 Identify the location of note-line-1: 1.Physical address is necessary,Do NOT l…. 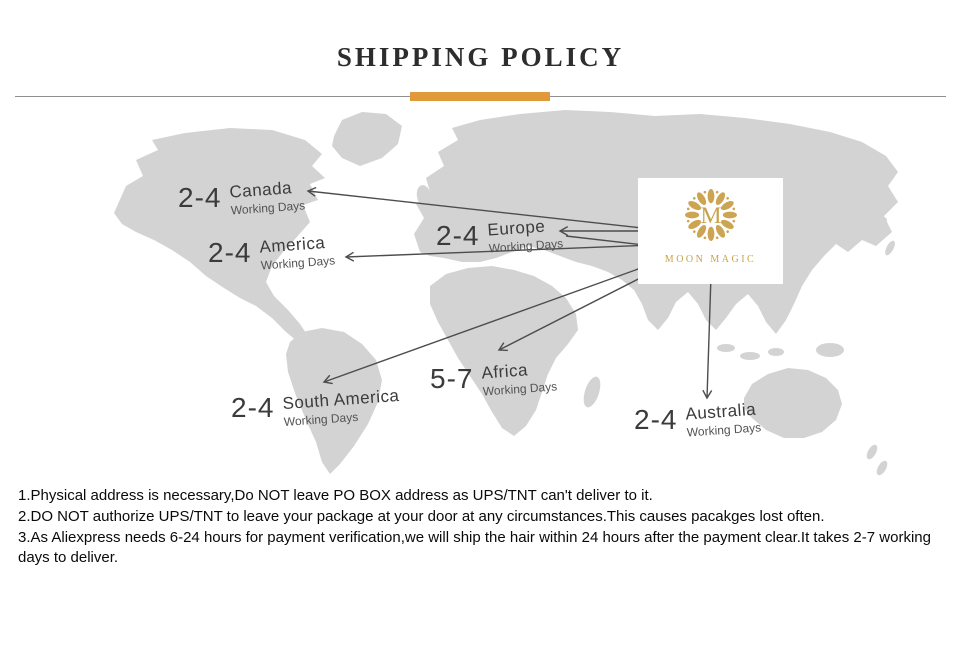
(335, 495).